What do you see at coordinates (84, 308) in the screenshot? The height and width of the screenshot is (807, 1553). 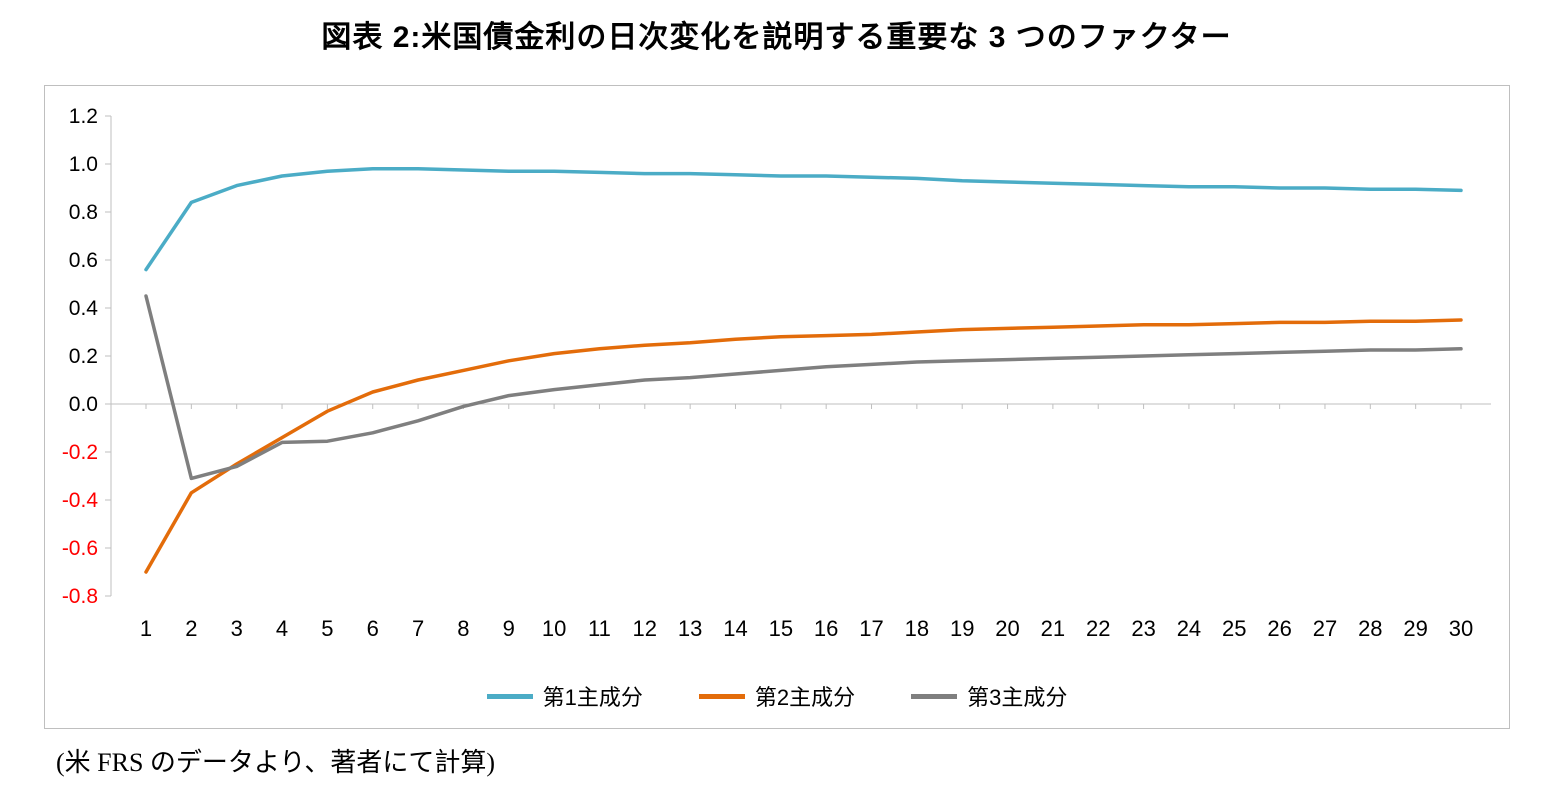 I see `svg-text: 0.4` at bounding box center [84, 308].